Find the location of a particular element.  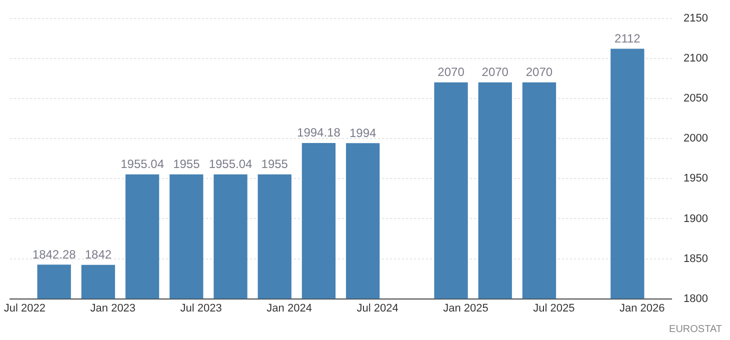

y-tick-label: 1950 is located at coordinates (696, 178).